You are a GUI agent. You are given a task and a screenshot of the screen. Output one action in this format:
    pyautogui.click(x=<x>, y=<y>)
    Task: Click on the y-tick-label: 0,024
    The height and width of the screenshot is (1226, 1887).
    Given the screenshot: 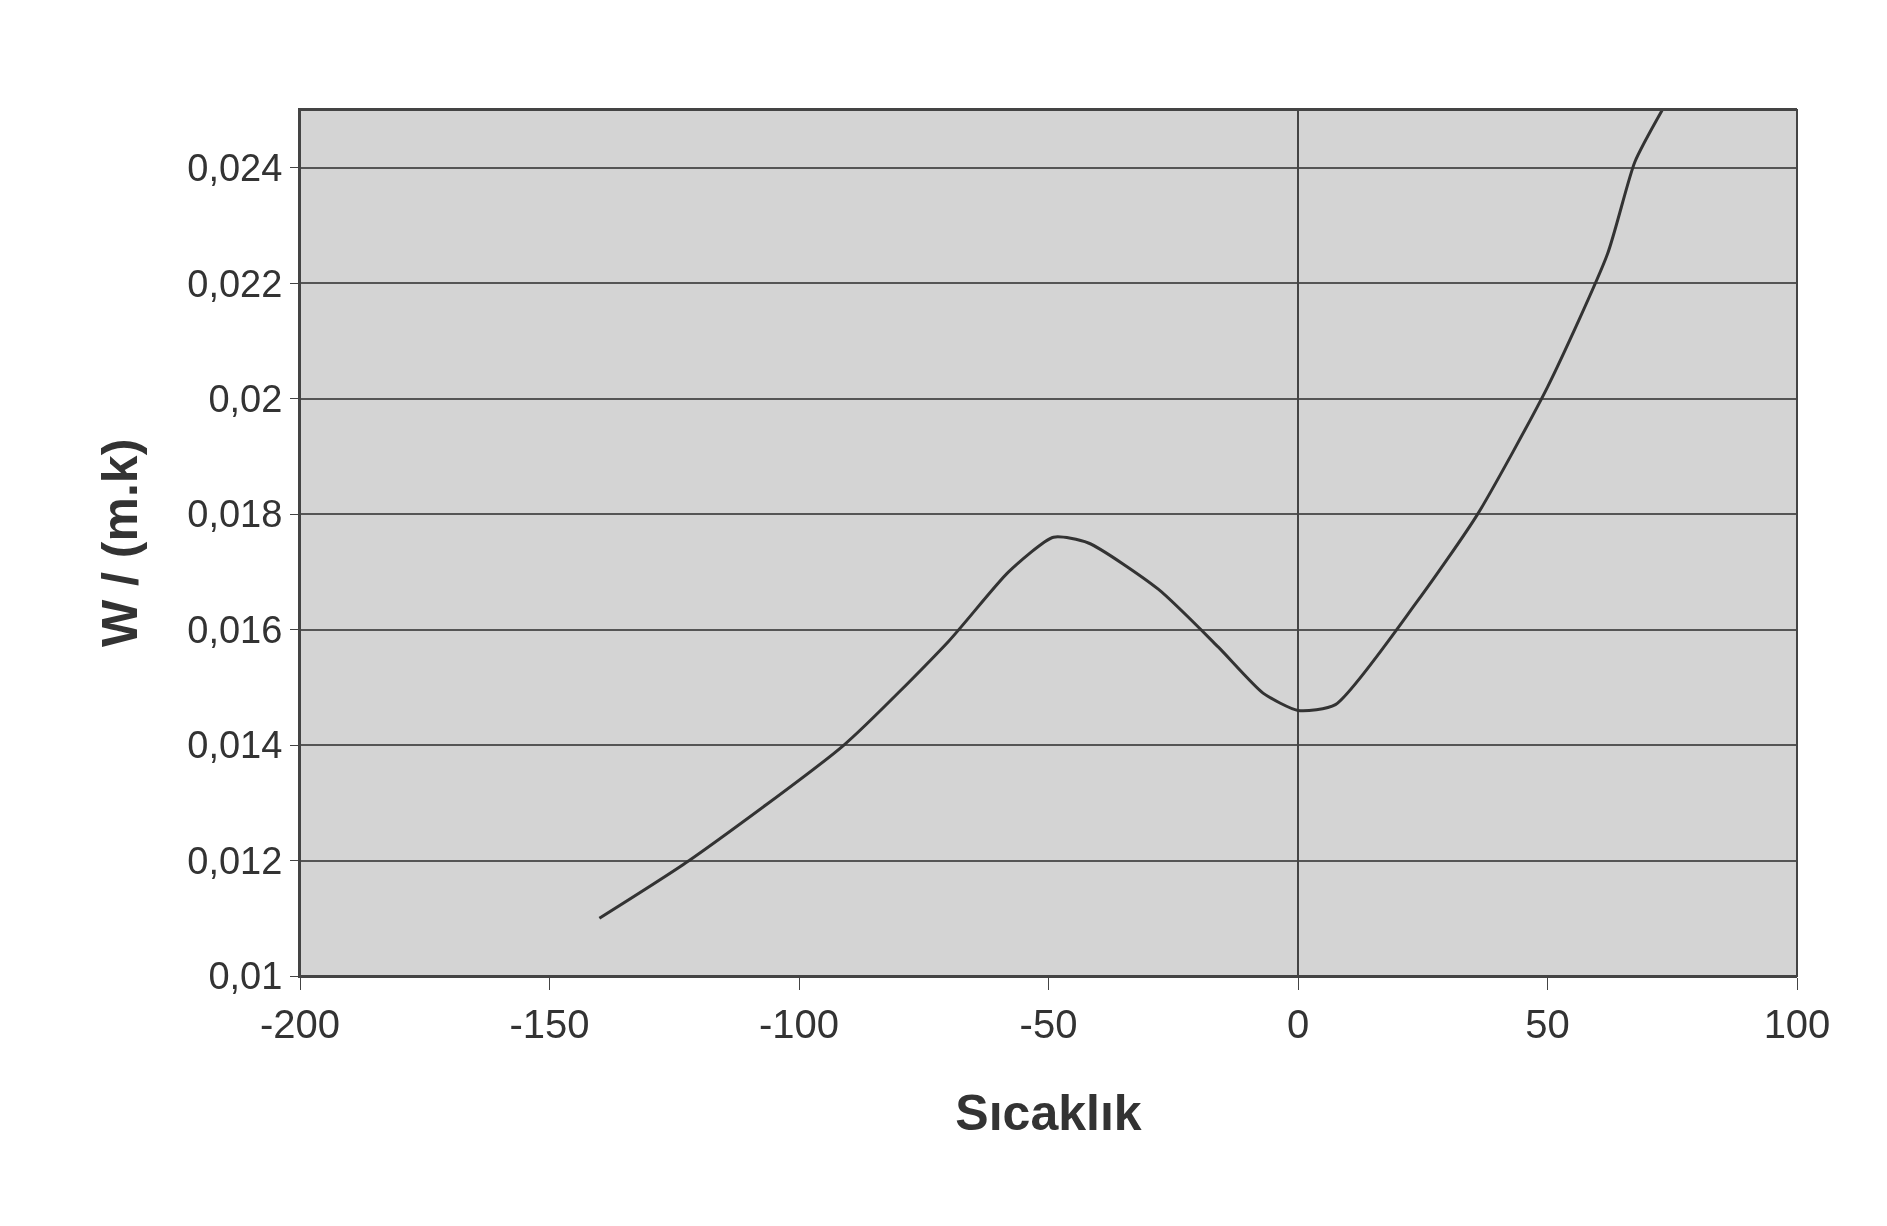 What is the action you would take?
    pyautogui.click(x=235, y=168)
    